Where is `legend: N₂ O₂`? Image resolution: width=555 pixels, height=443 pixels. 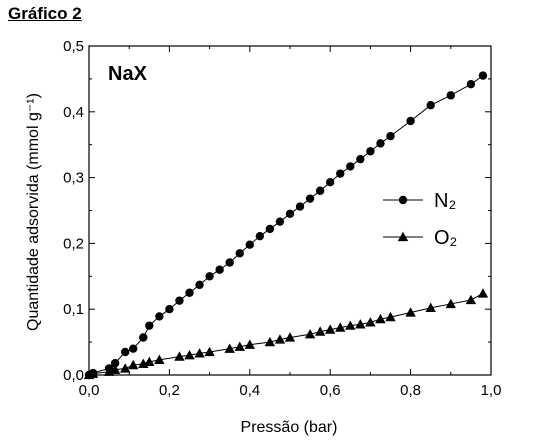 legend: N₂ O₂ is located at coordinates (420, 219).